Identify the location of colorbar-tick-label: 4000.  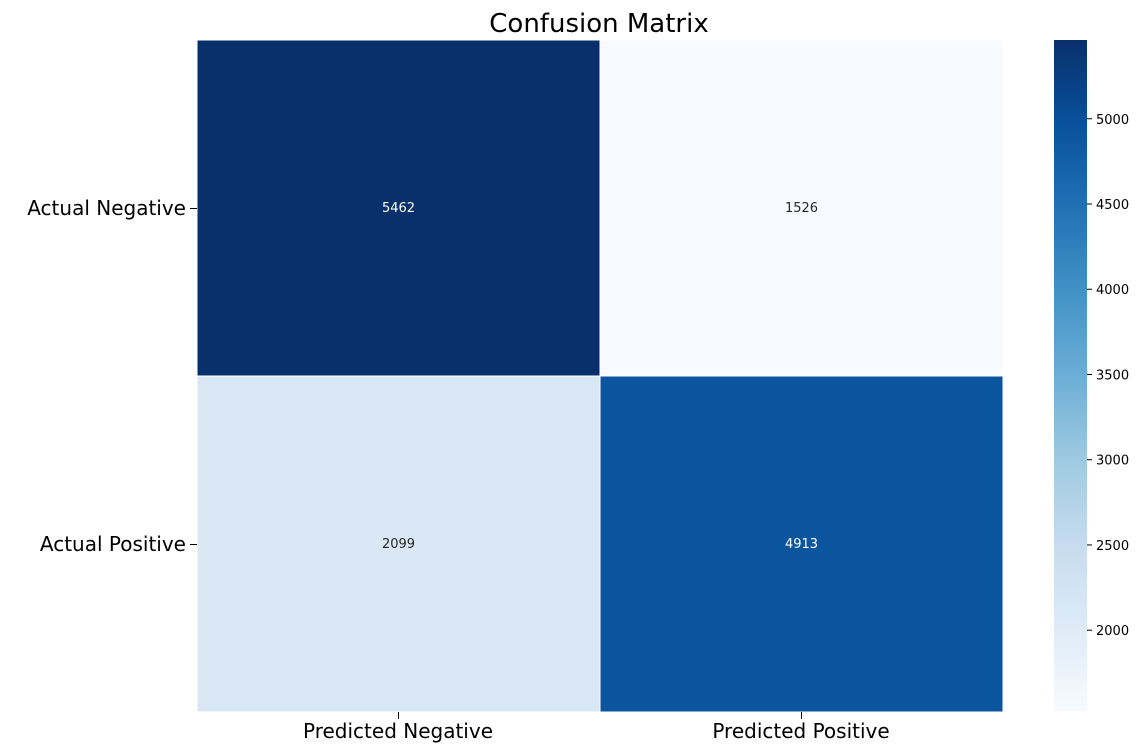
(1112, 290).